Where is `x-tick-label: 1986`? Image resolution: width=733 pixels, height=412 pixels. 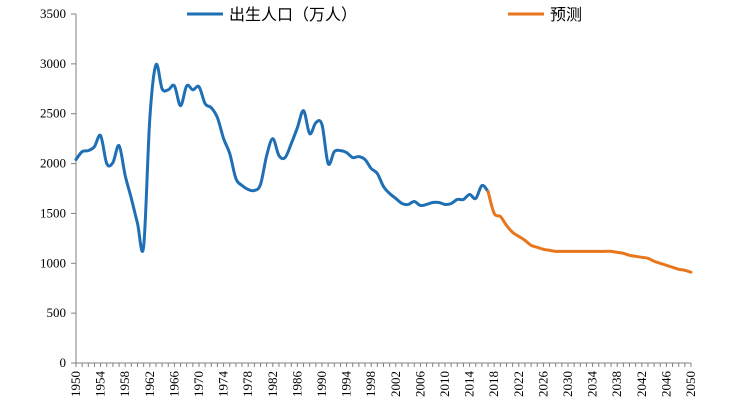
x-tick-label: 1986 is located at coordinates (296, 384).